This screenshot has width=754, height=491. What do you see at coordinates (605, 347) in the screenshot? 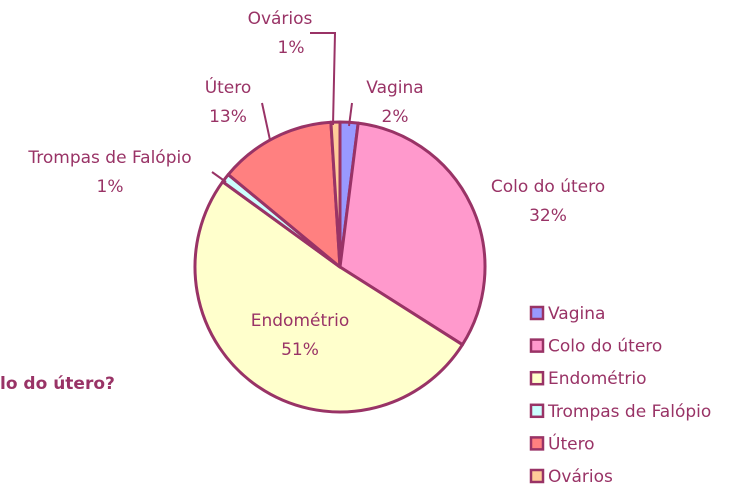
I see `legend-label: Colo do útero` at bounding box center [605, 347].